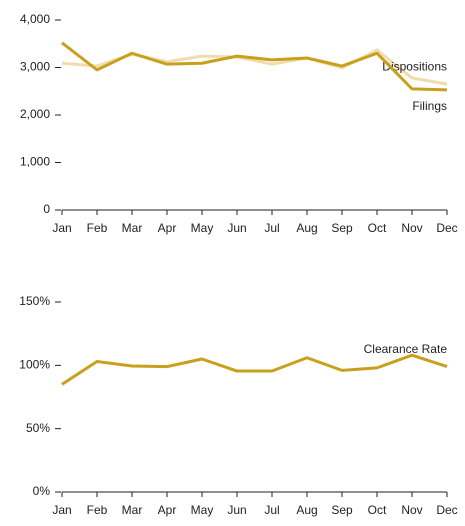 The height and width of the screenshot is (526, 465). I want to click on y-tick-label: 3,000, so click(35, 67).